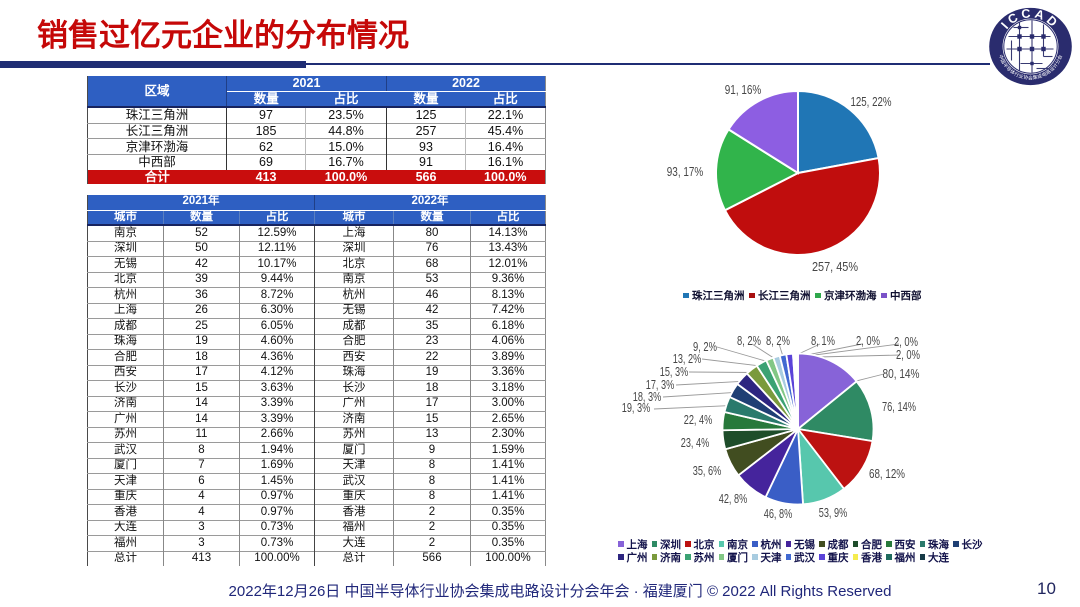 Image resolution: width=1080 pixels, height=607 pixels. Describe the element at coordinates (778, 514) in the screenshot. I see `svg-text: 46, 8%` at that location.